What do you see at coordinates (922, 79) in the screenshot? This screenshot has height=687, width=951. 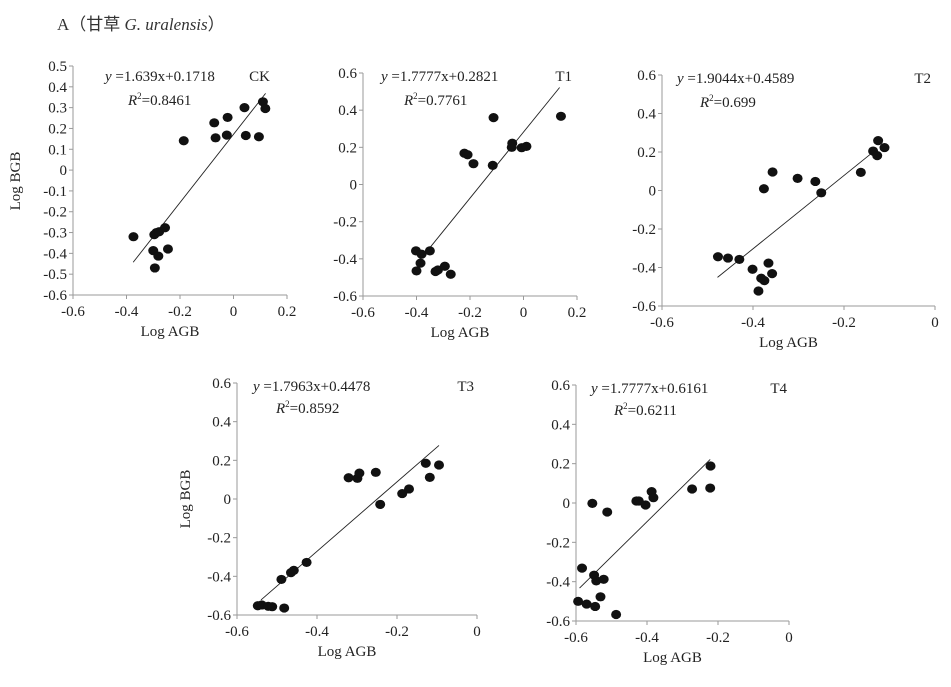 I see `panel-tag: T2` at bounding box center [922, 79].